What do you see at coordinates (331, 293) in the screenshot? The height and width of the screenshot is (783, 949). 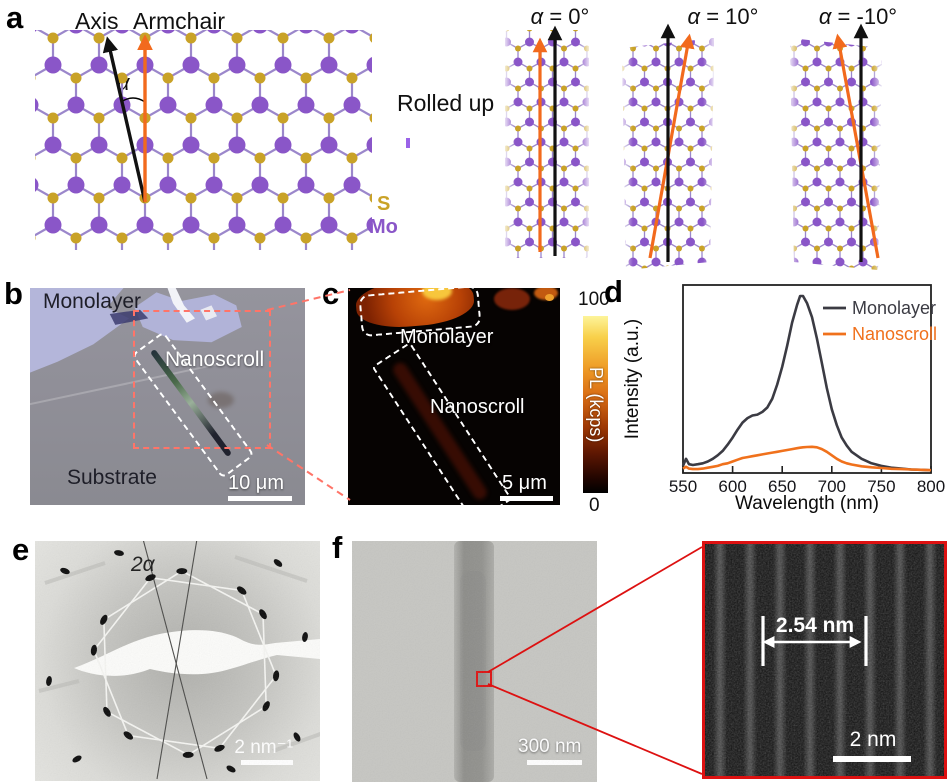 I see `panel-c-letter: c` at bounding box center [331, 293].